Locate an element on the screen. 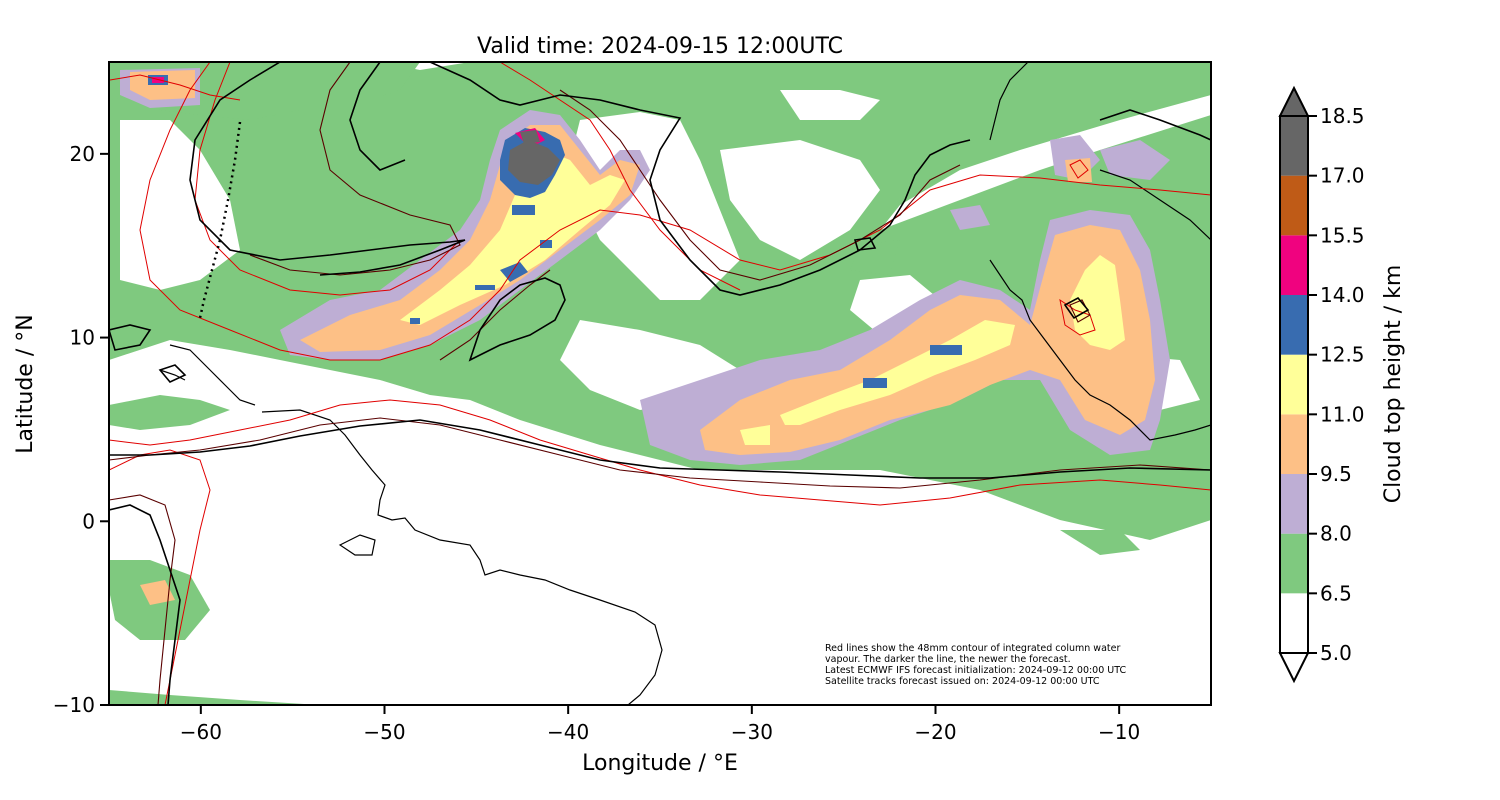 The image size is (1500, 800). y-tick-label: 0 is located at coordinates (88, 521).